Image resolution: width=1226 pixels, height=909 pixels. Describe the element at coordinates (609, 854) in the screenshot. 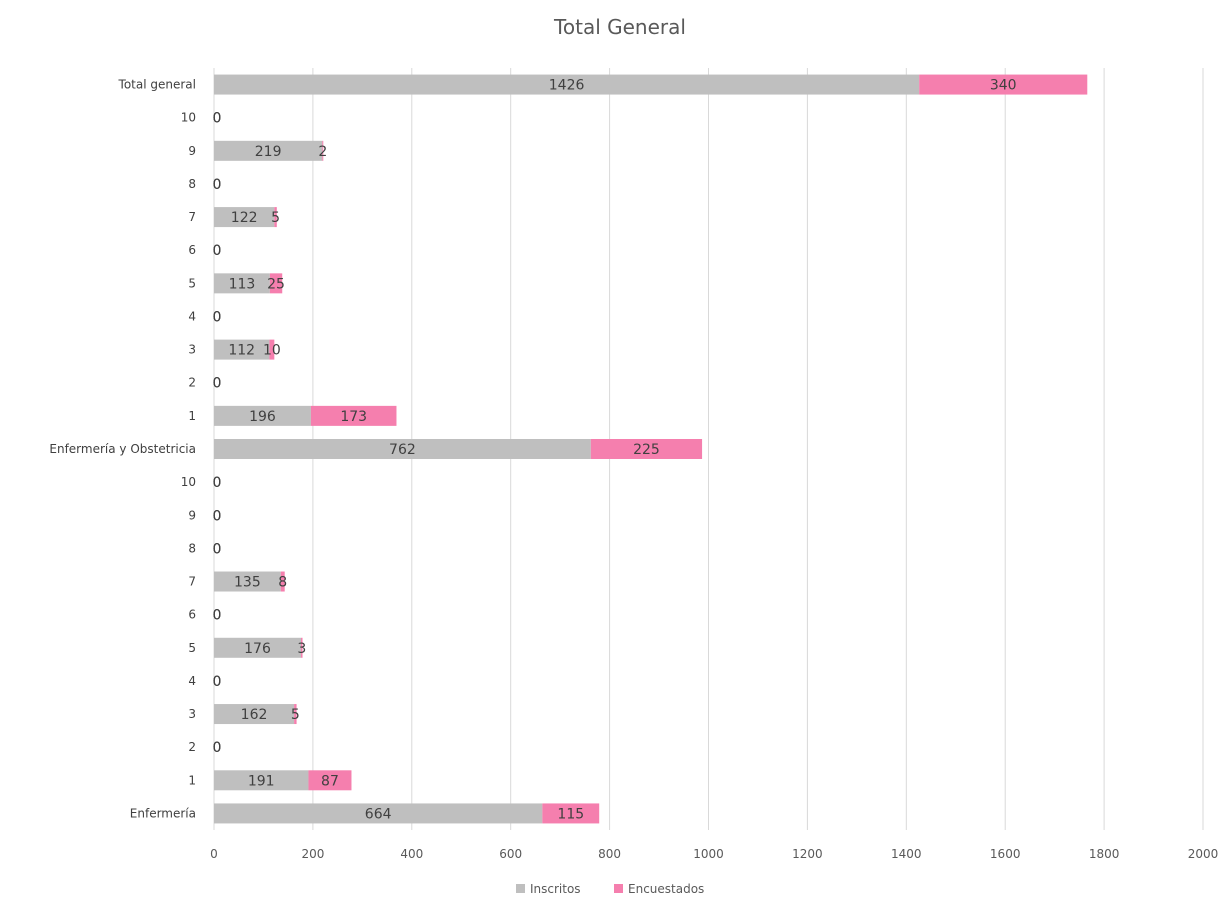

I see `x-tick-label-800: 800` at that location.